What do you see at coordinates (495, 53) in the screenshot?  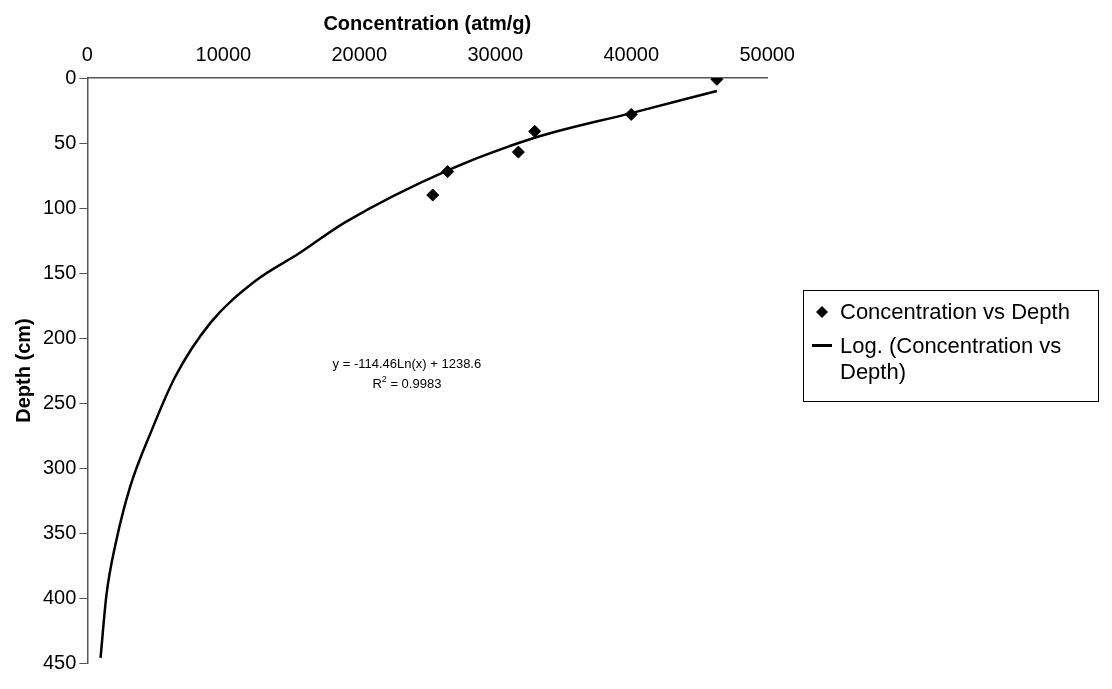 I see `x-tick-label: 30000` at bounding box center [495, 53].